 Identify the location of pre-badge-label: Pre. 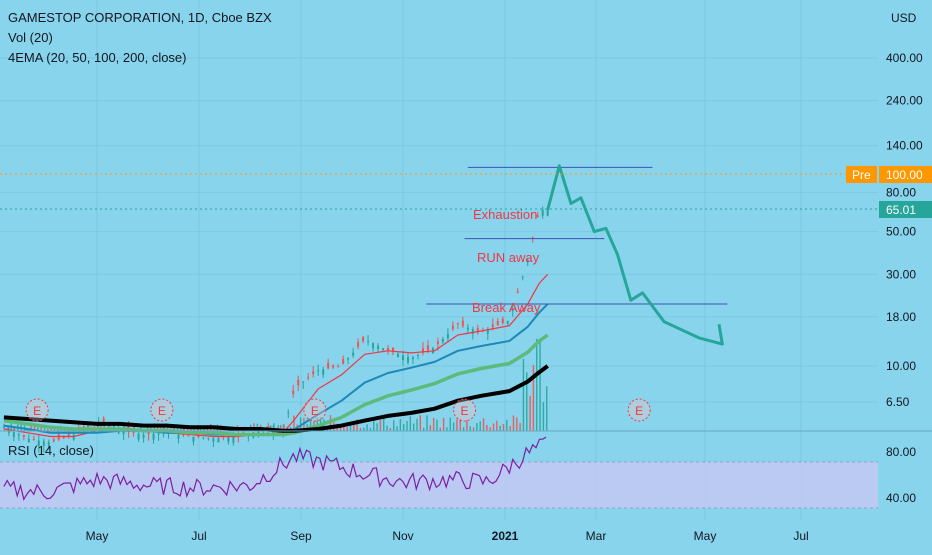
(861, 175).